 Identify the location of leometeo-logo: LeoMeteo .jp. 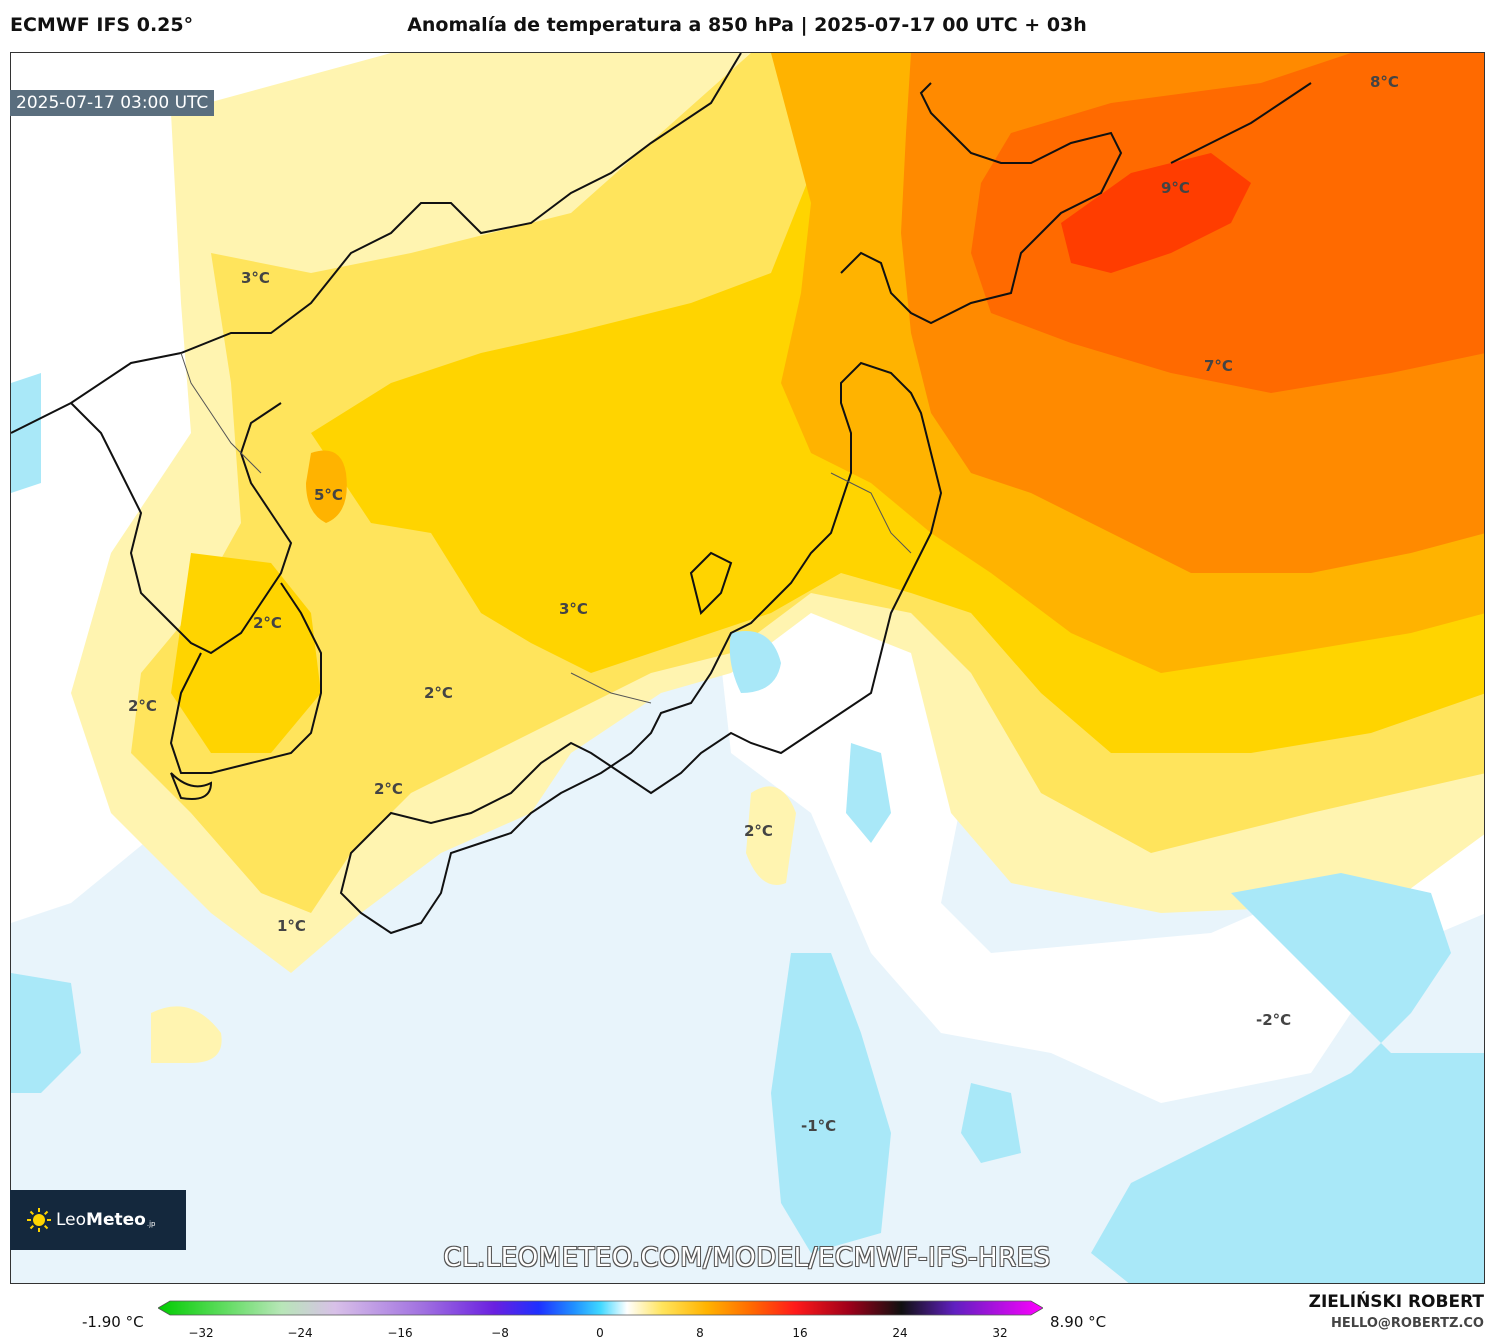
(98, 1220).